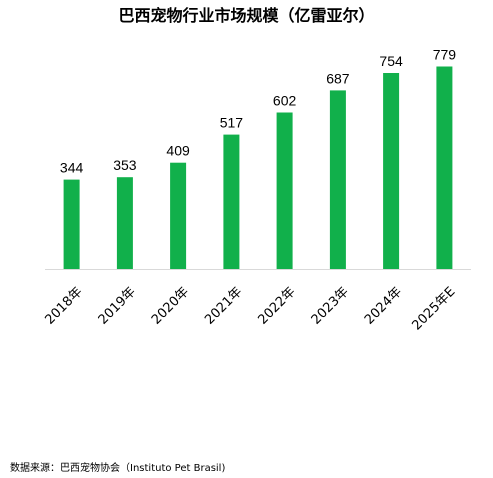 This screenshot has height=478, width=493. I want to click on x-tick-label-2019年: 2019年, so click(117, 305).